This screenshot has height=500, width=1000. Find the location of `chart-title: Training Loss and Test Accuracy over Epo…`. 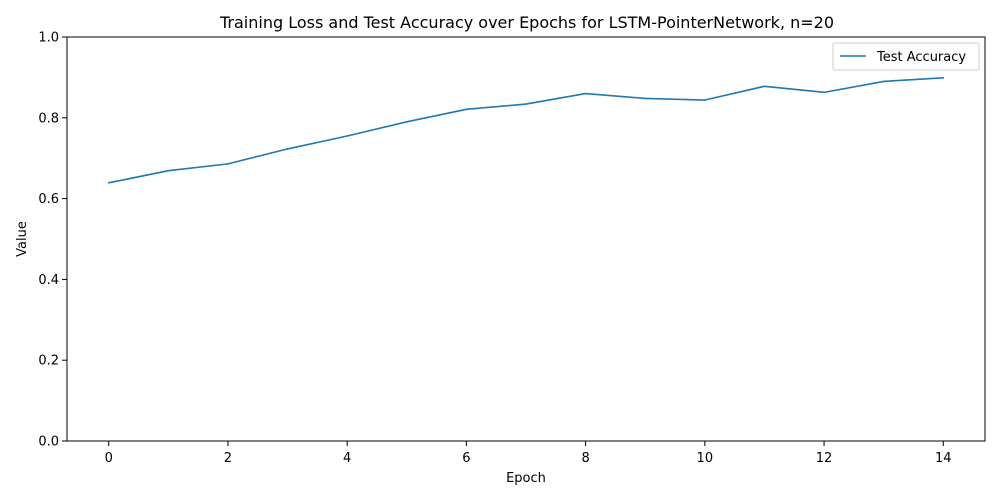

chart-title: Training Loss and Test Accuracy over Epo… is located at coordinates (526, 22).